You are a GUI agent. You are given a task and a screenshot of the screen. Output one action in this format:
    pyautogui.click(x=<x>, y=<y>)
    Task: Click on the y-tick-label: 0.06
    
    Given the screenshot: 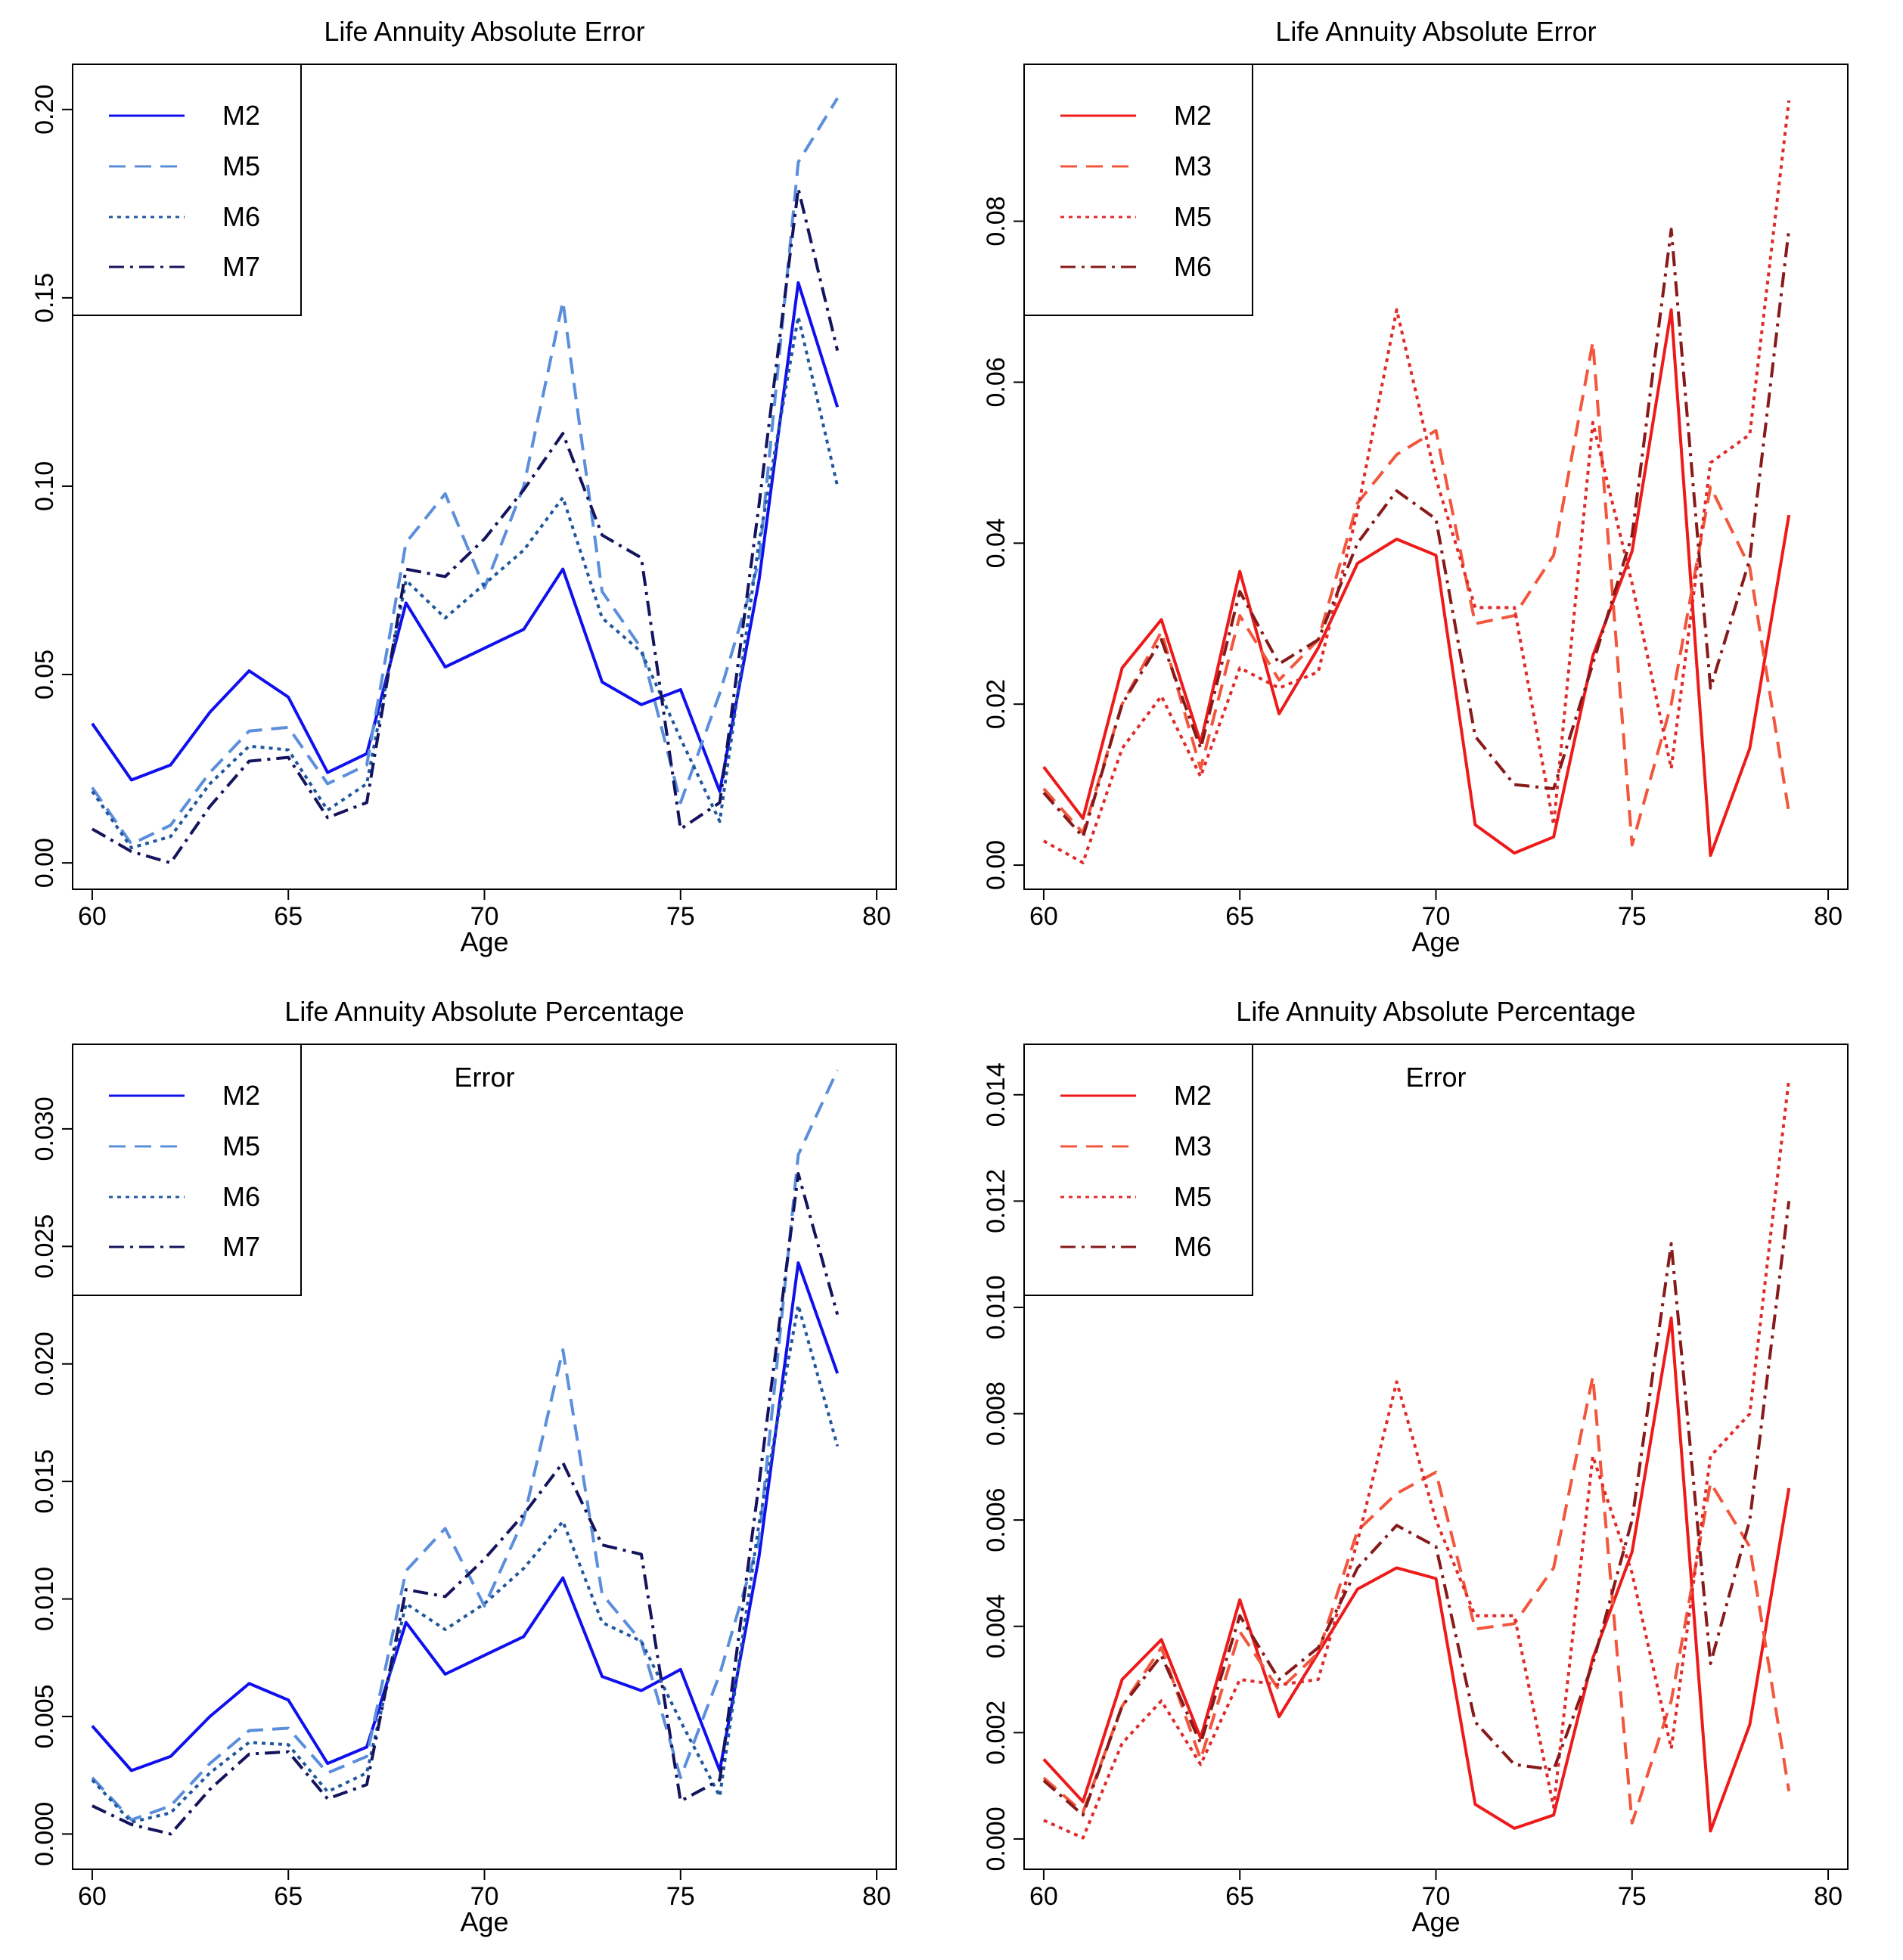 What is the action you would take?
    pyautogui.click(x=996, y=382)
    